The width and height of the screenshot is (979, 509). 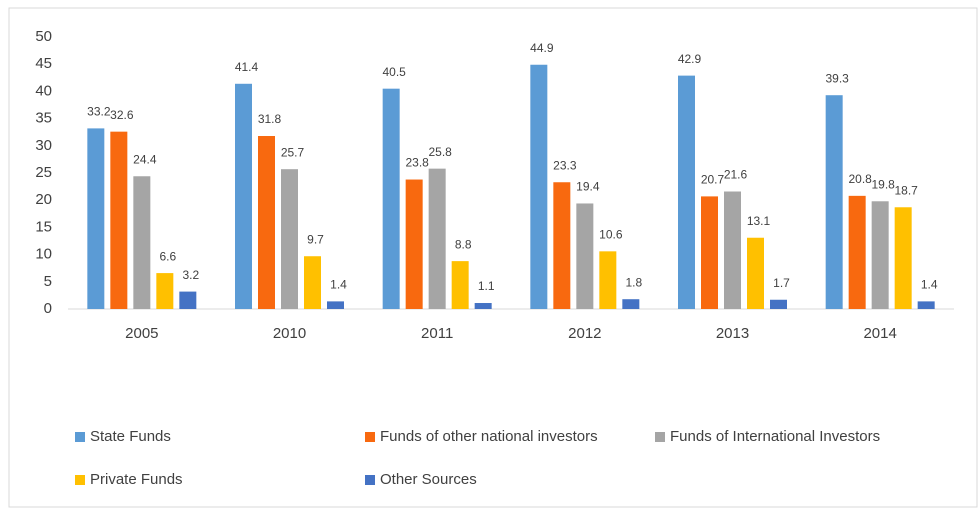 What do you see at coordinates (289, 333) in the screenshot?
I see `x-tick-label: 2010` at bounding box center [289, 333].